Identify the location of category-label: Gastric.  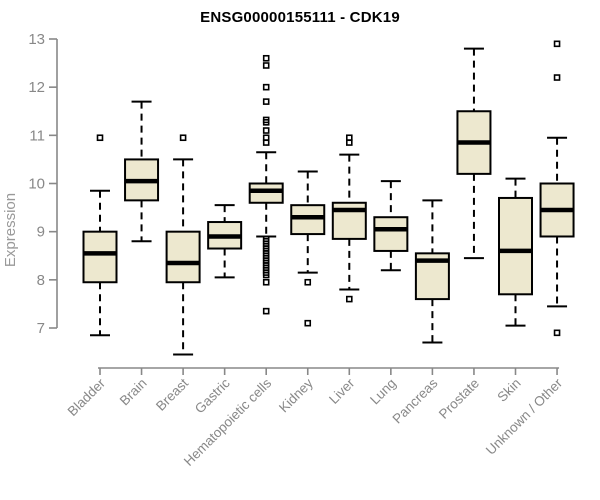
(212, 395).